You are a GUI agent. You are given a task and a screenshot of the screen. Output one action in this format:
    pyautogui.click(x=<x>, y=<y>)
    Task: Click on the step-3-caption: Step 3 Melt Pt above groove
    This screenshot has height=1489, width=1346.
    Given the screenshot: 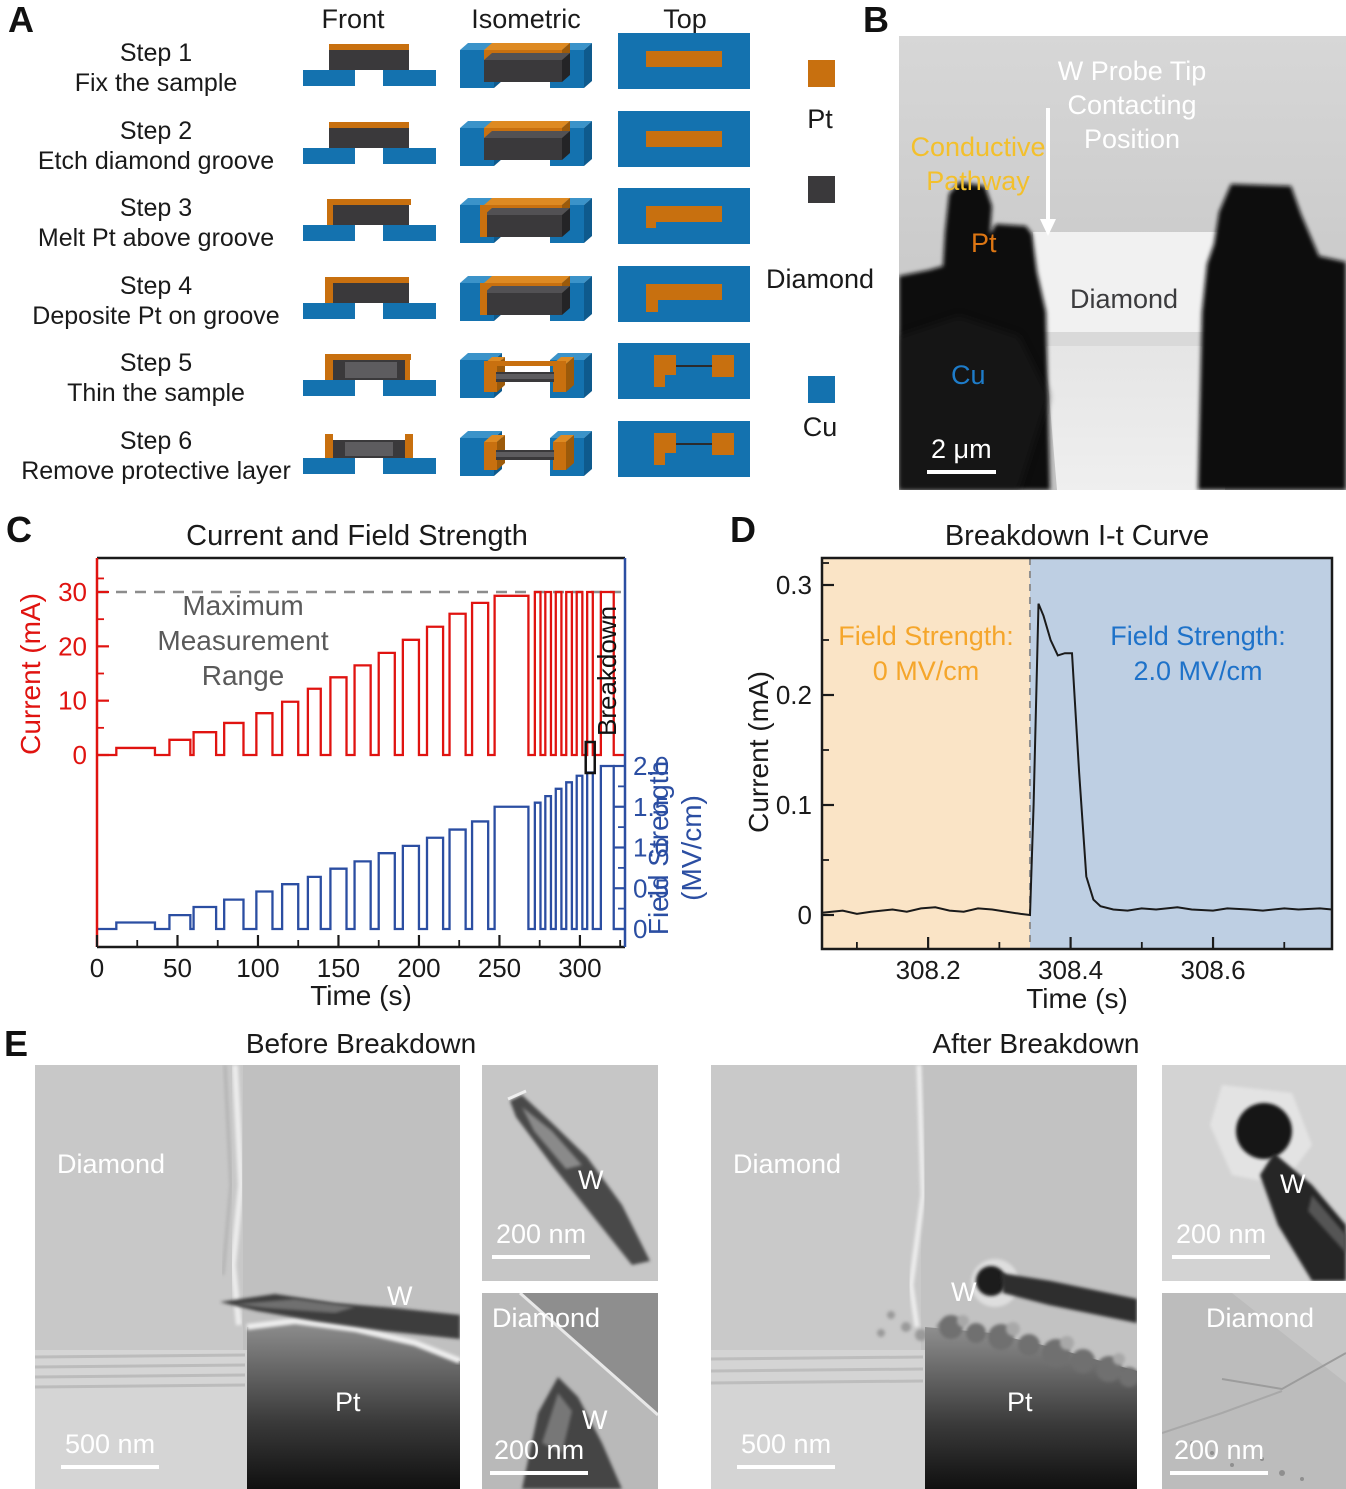 What is the action you would take?
    pyautogui.click(x=156, y=223)
    